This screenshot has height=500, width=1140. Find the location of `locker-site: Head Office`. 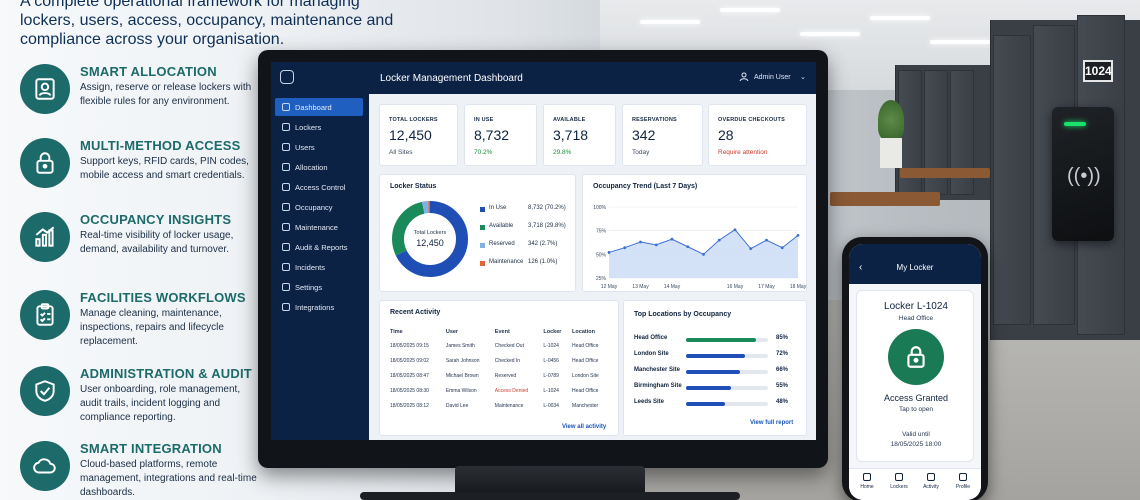

locker-site: Head Office is located at coordinates (916, 318).